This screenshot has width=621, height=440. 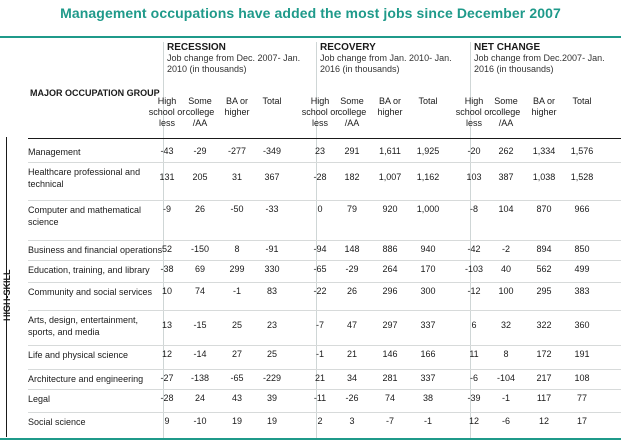 I want to click on table-cell: 940, so click(x=428, y=249).